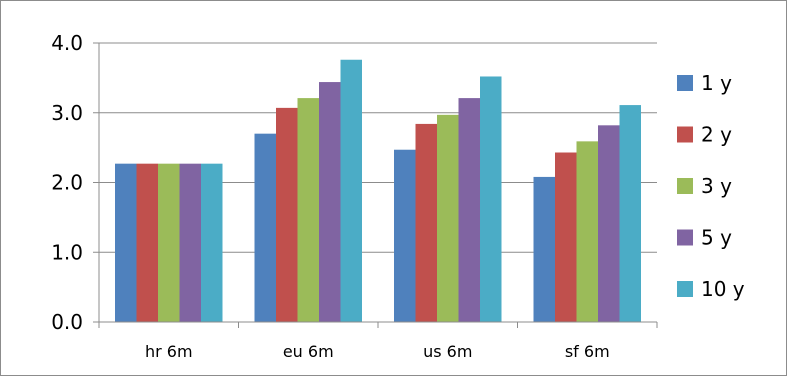 The width and height of the screenshot is (787, 377). I want to click on legend-label: 10 y, so click(723, 289).